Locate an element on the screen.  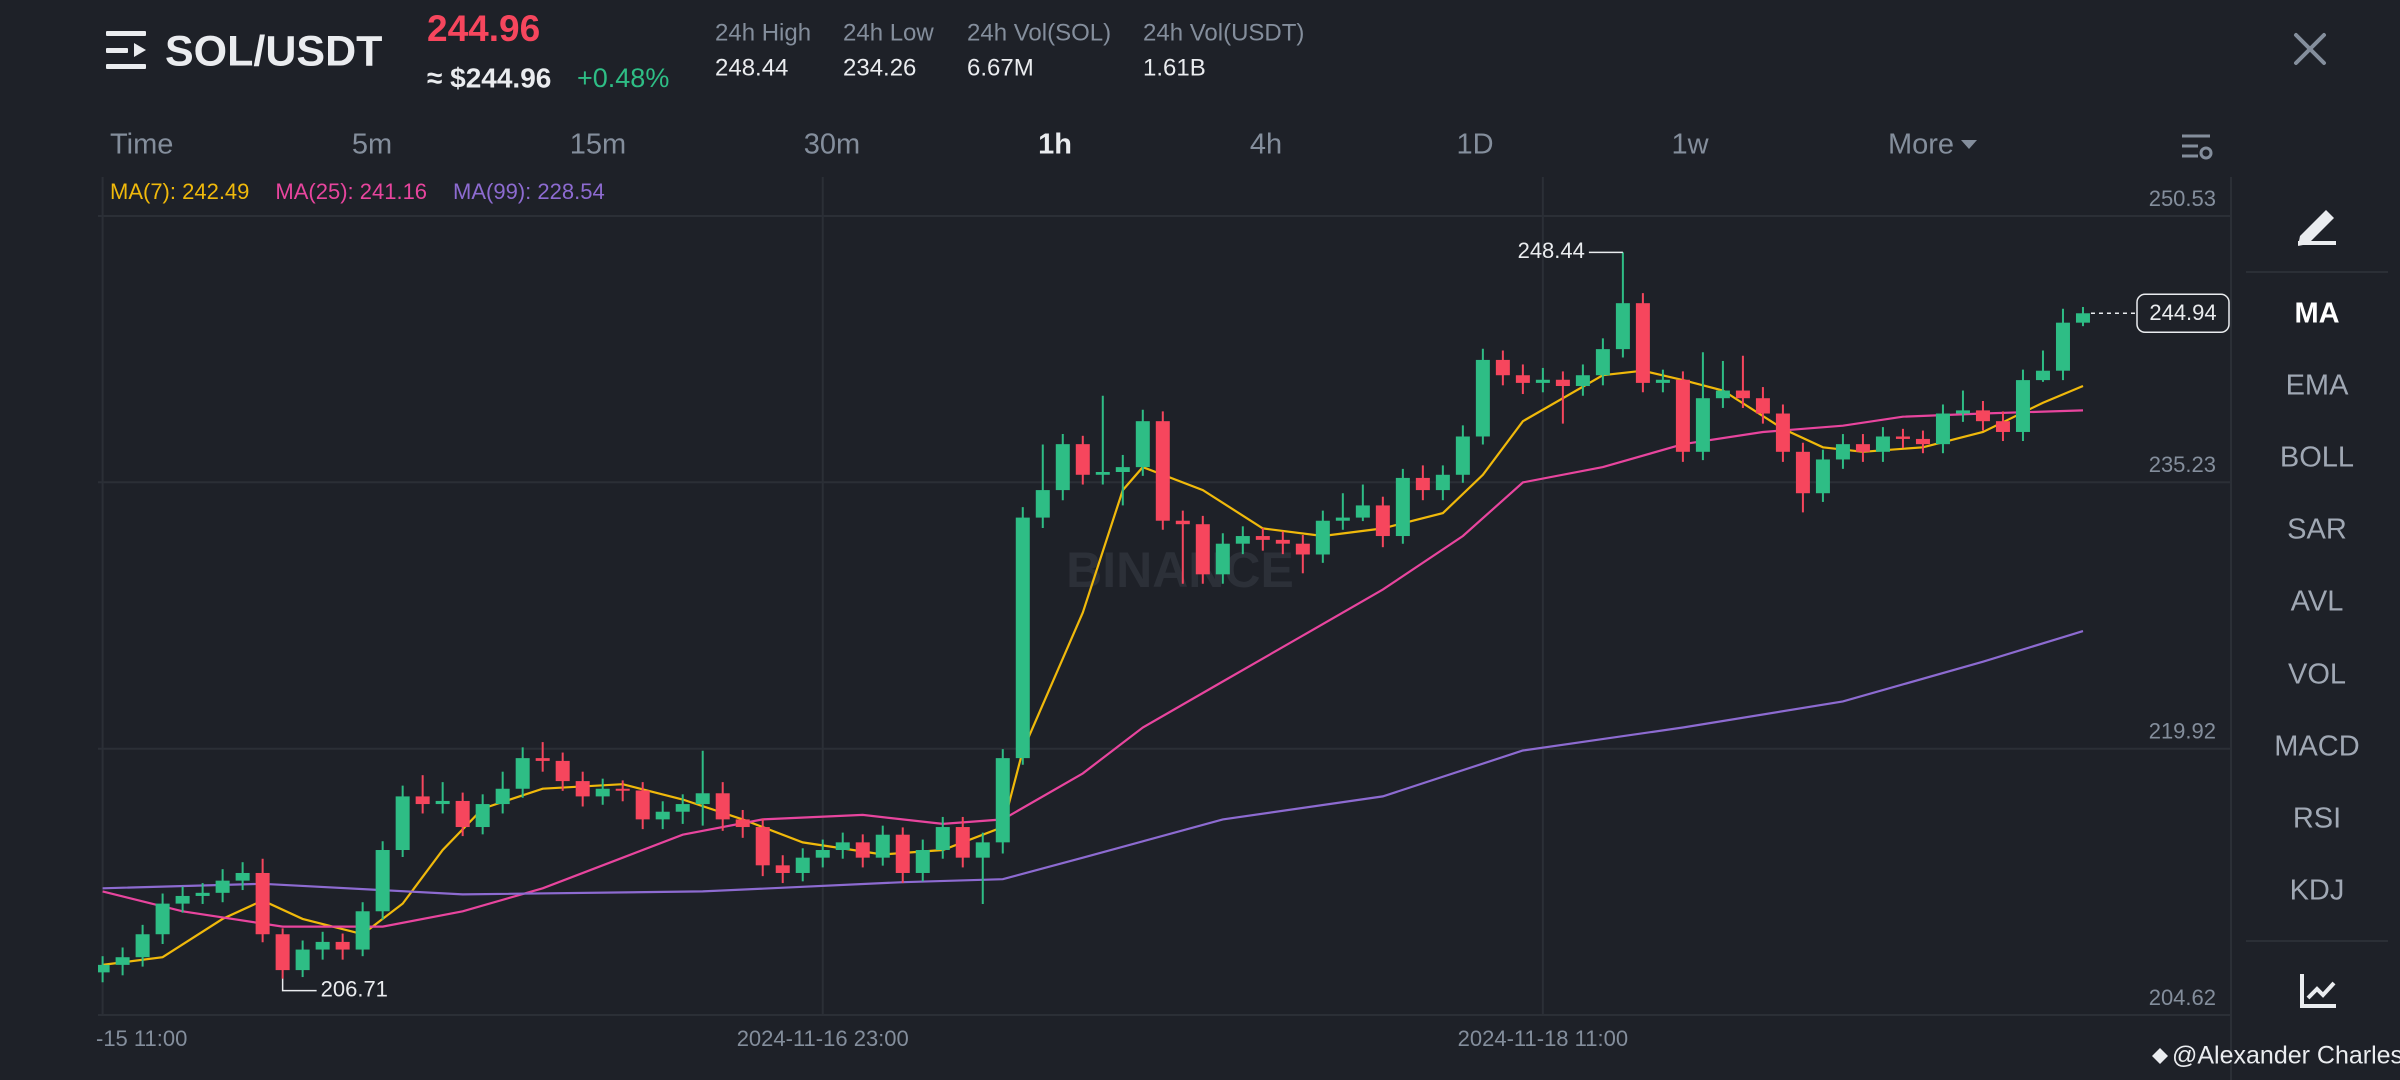
timeframe-tab: 1h is located at coordinates (1055, 145).